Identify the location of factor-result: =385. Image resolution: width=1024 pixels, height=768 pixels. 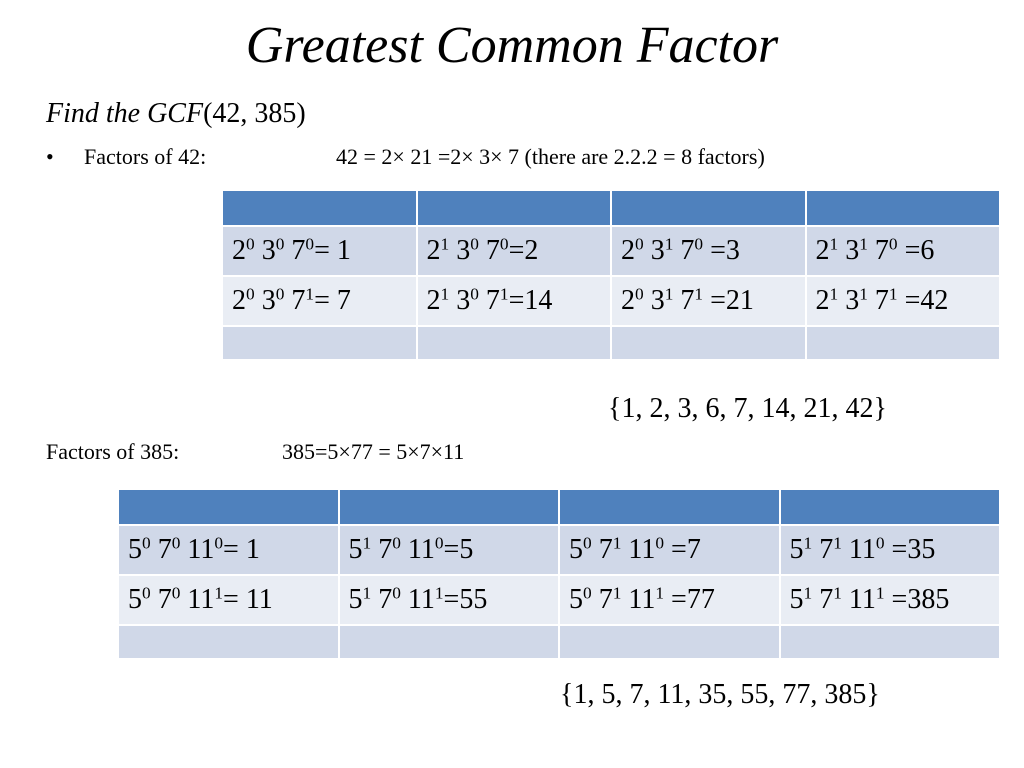
(917, 599).